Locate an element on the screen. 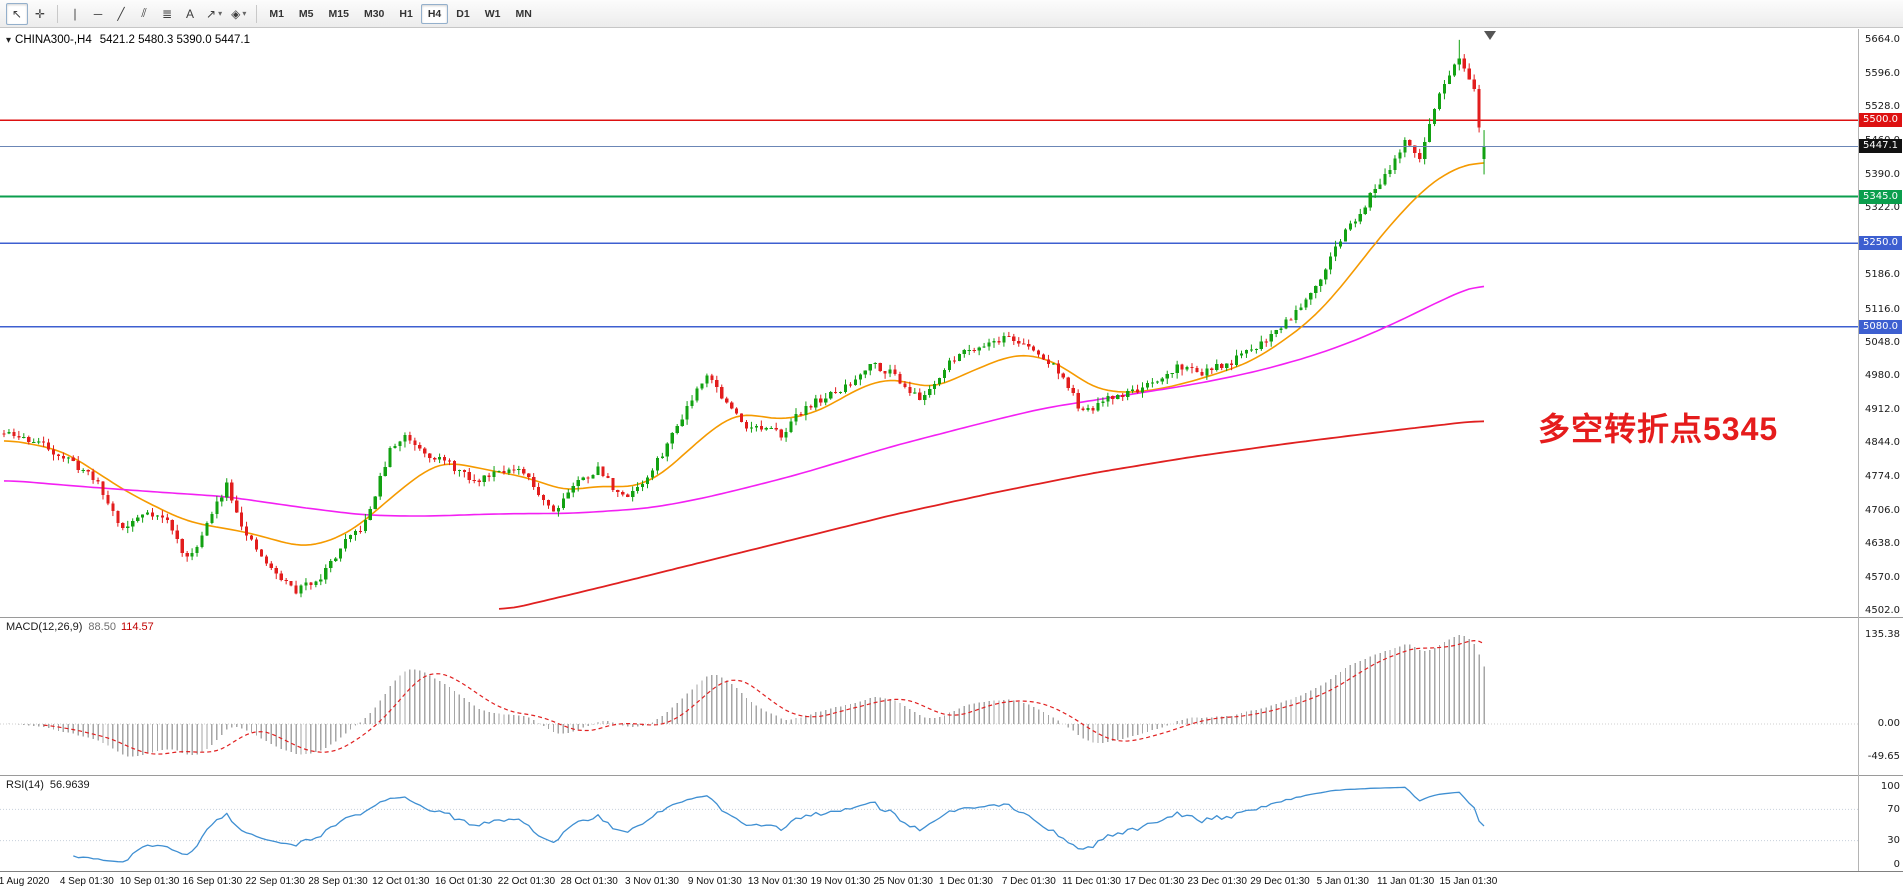  trendline-icon: ╱ is located at coordinates (121, 13).